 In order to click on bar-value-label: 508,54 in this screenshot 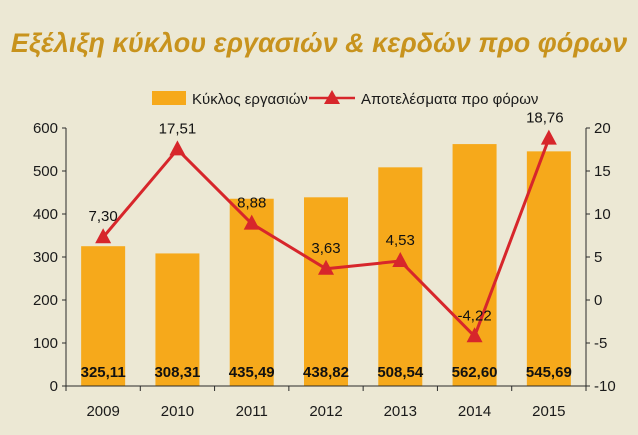, I will do `click(400, 372)`.